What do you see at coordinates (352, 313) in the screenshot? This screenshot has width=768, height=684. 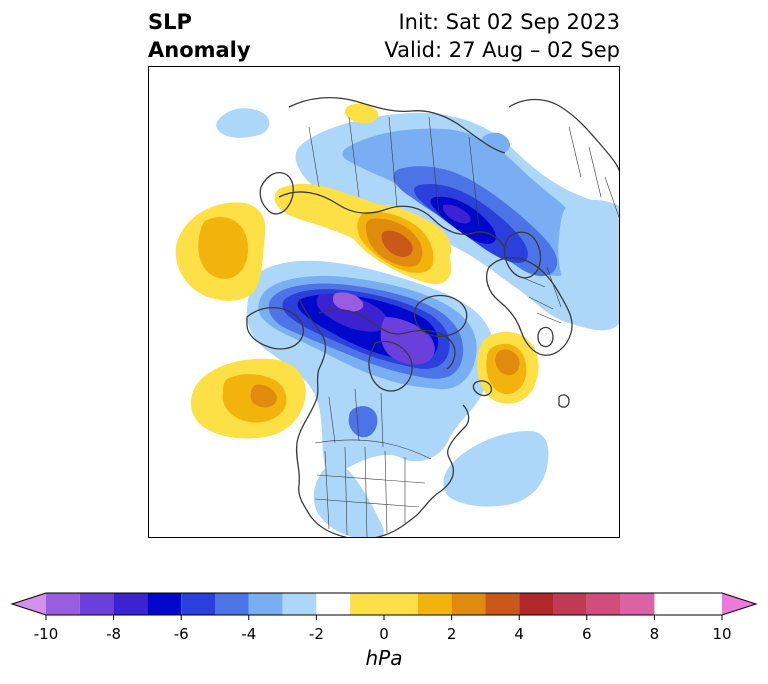 I see `low-alaska-neg6` at bounding box center [352, 313].